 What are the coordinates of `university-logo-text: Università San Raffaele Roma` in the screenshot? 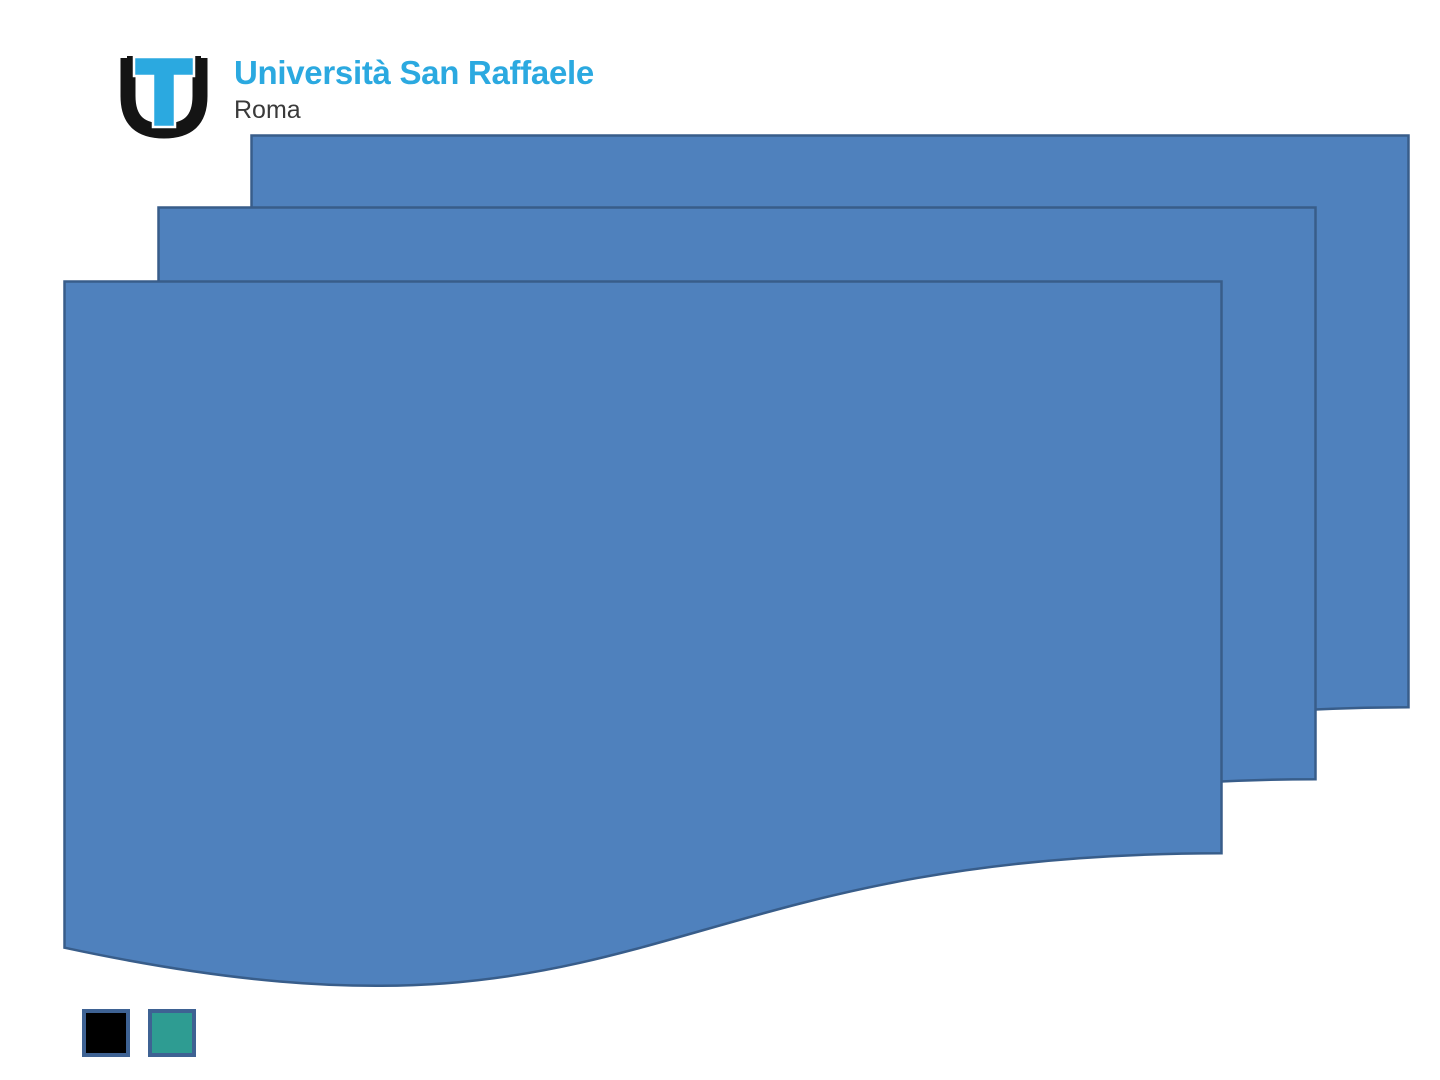 It's located at (414, 86).